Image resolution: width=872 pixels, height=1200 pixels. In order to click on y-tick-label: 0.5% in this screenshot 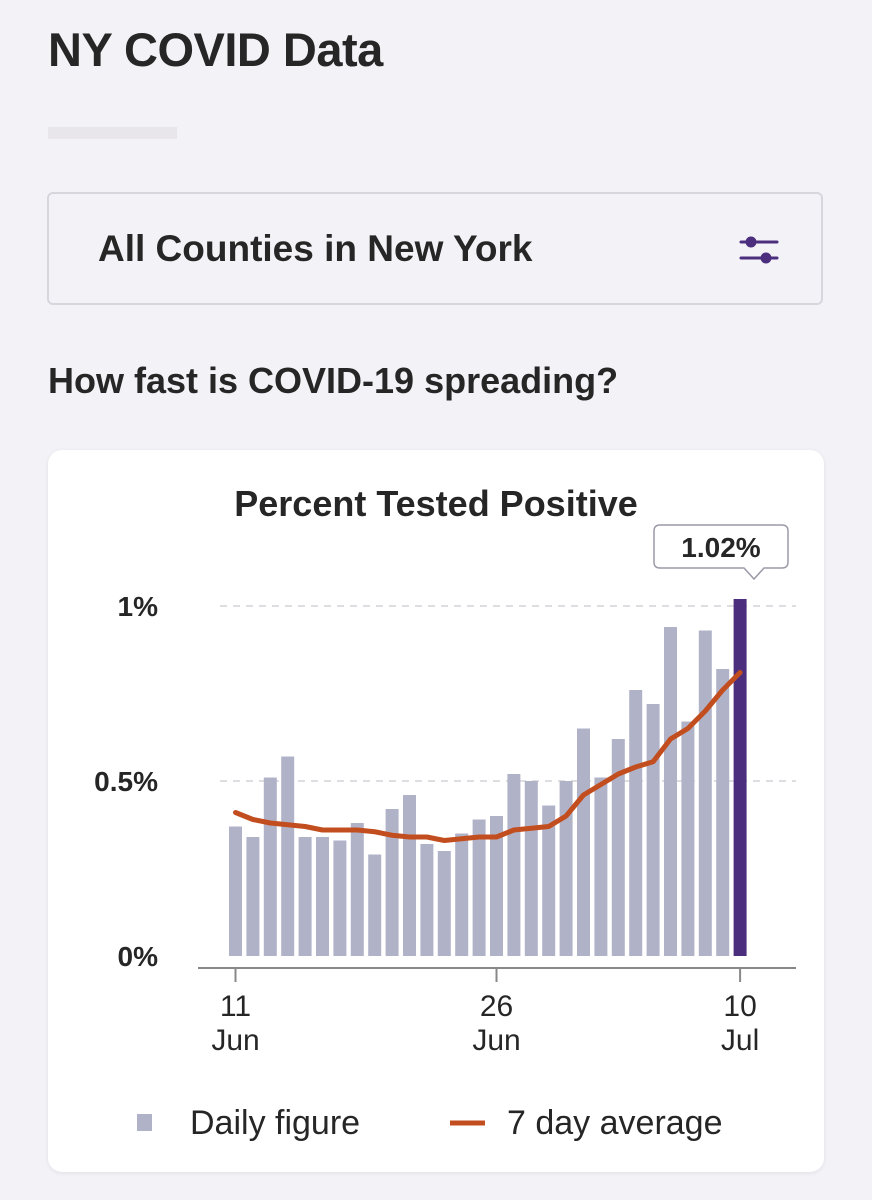, I will do `click(126, 781)`.